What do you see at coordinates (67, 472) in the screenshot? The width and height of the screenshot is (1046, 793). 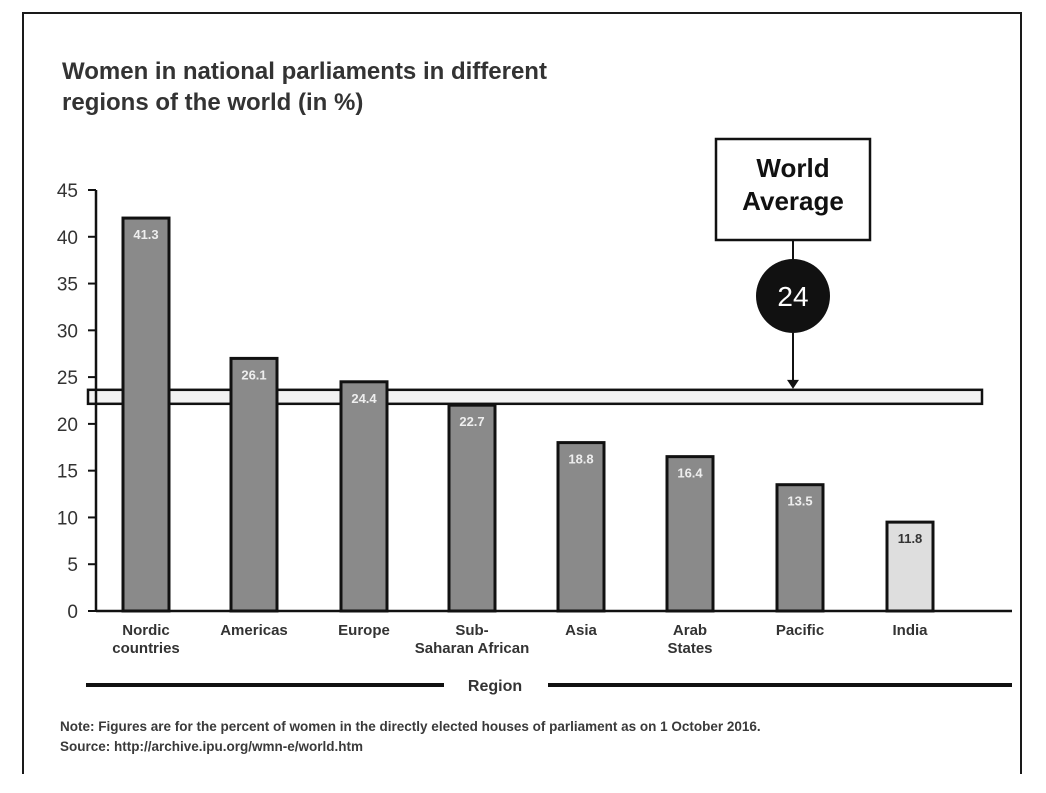 I see `y-tick-label-3: 15` at bounding box center [67, 472].